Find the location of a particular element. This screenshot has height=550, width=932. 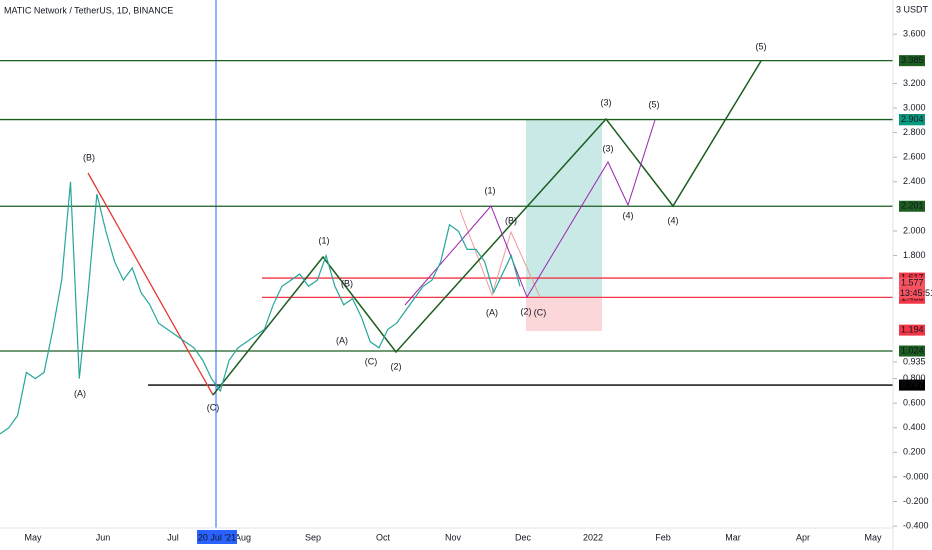

x-tick-label: Feb is located at coordinates (663, 537).